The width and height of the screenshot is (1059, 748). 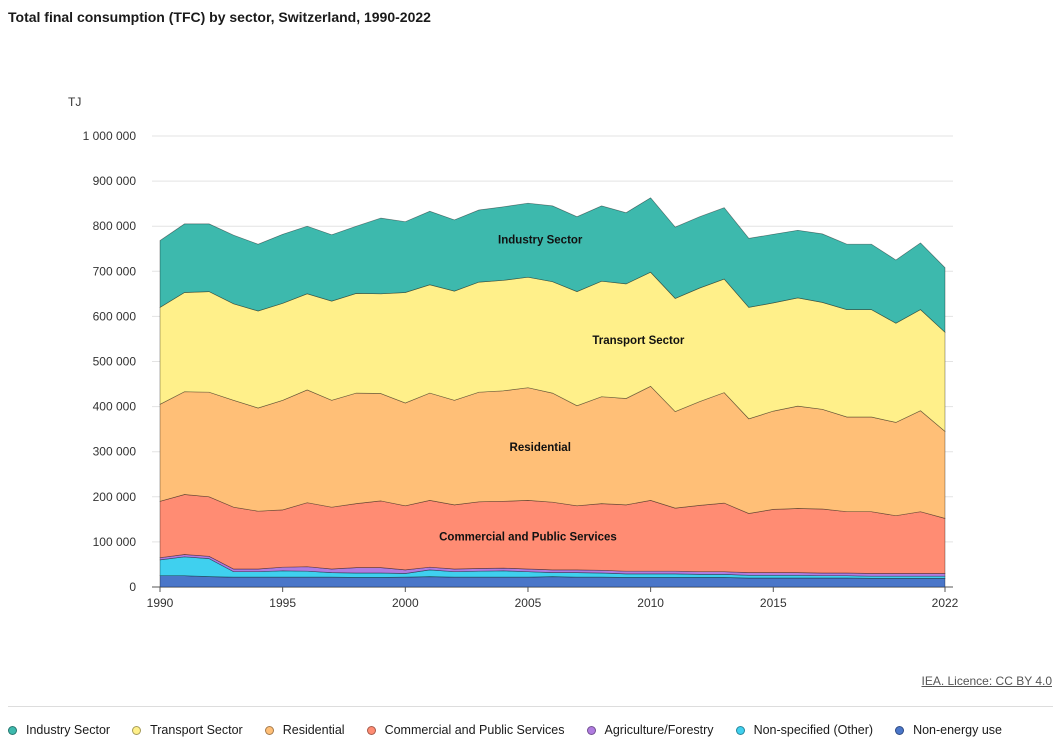 I want to click on legend-item-commercial-and-public-services: Commercial and Public Services, so click(x=465, y=730).